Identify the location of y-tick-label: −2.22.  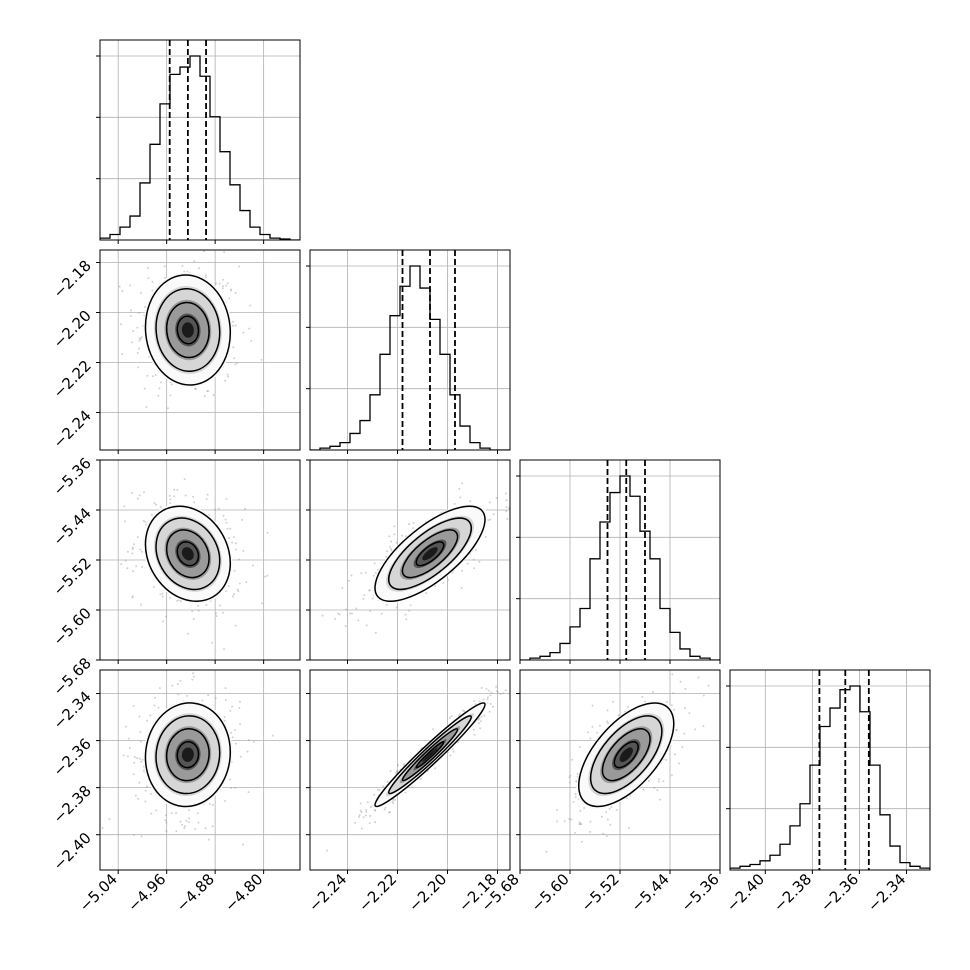
(72, 379).